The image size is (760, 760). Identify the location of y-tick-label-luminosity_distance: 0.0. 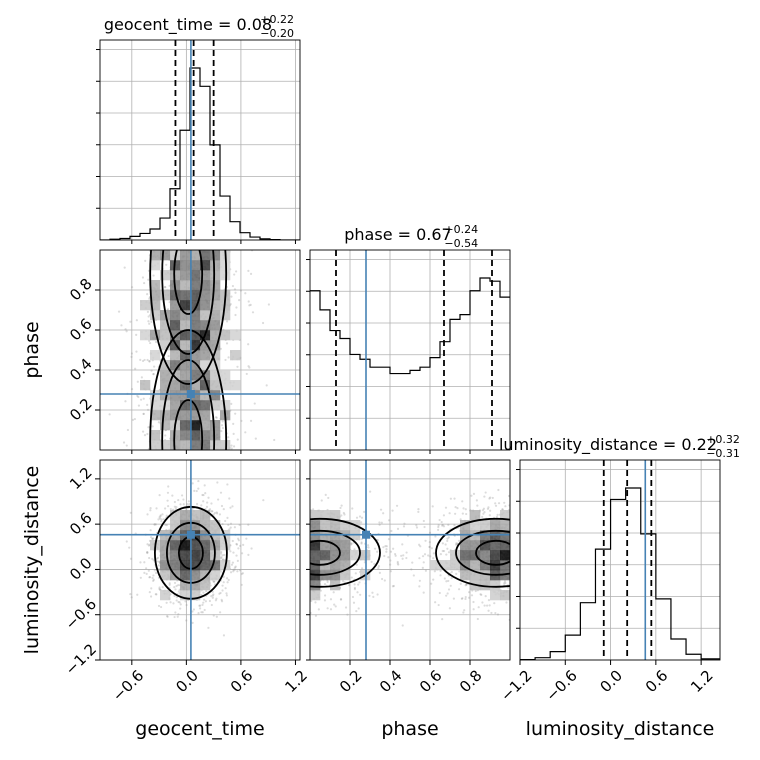
(81, 569).